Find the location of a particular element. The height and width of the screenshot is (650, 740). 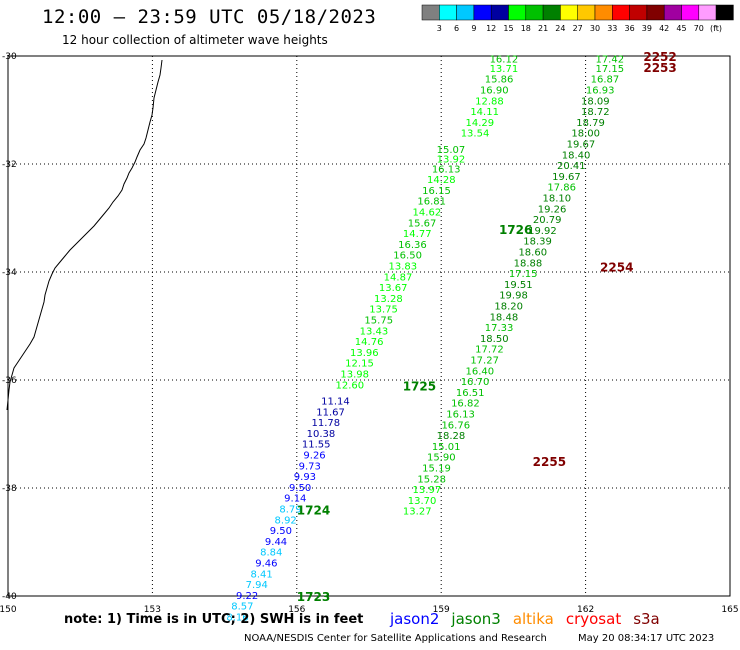

swh-value-east: 16.82 is located at coordinates (465, 404).